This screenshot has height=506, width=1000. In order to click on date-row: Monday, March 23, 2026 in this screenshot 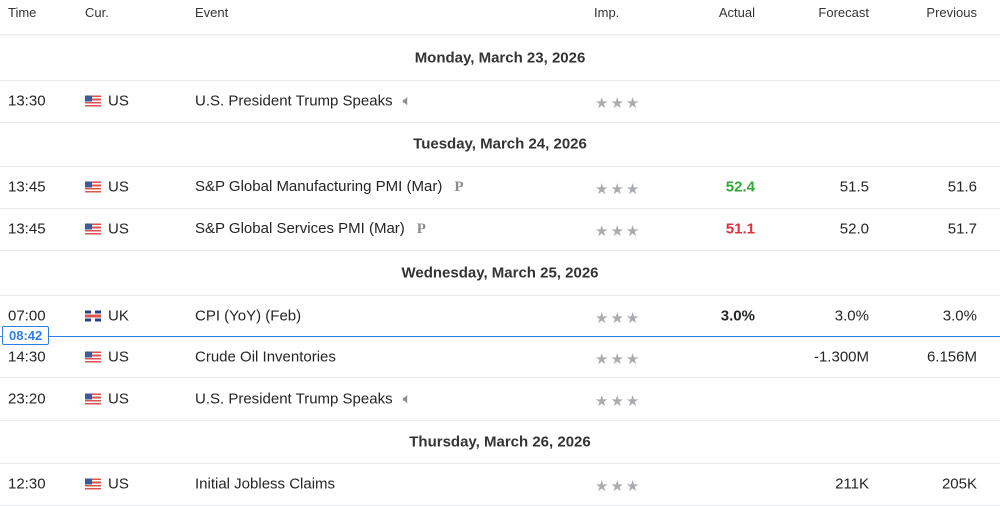, I will do `click(500, 58)`.